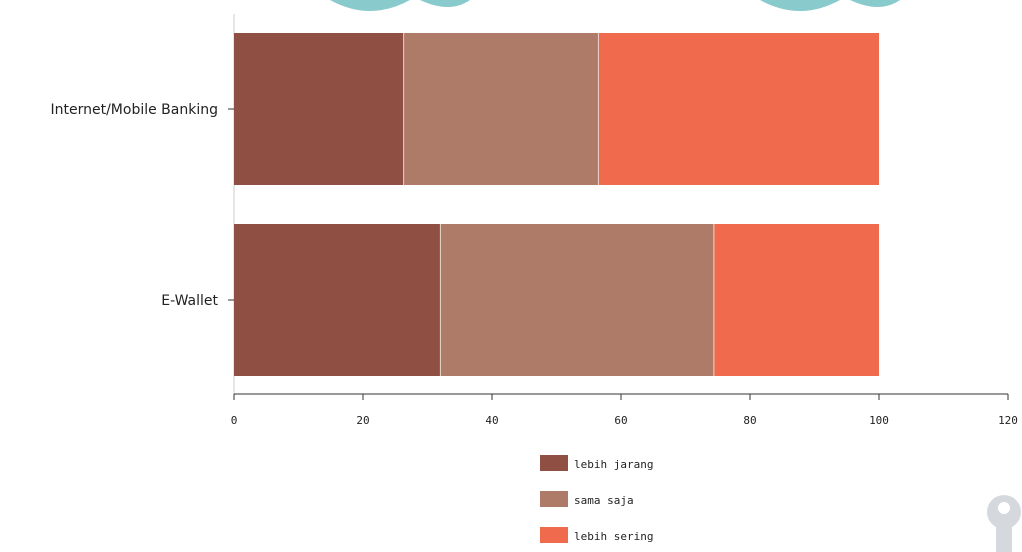  What do you see at coordinates (491, 420) in the screenshot?
I see `x-tick-label: 40` at bounding box center [491, 420].